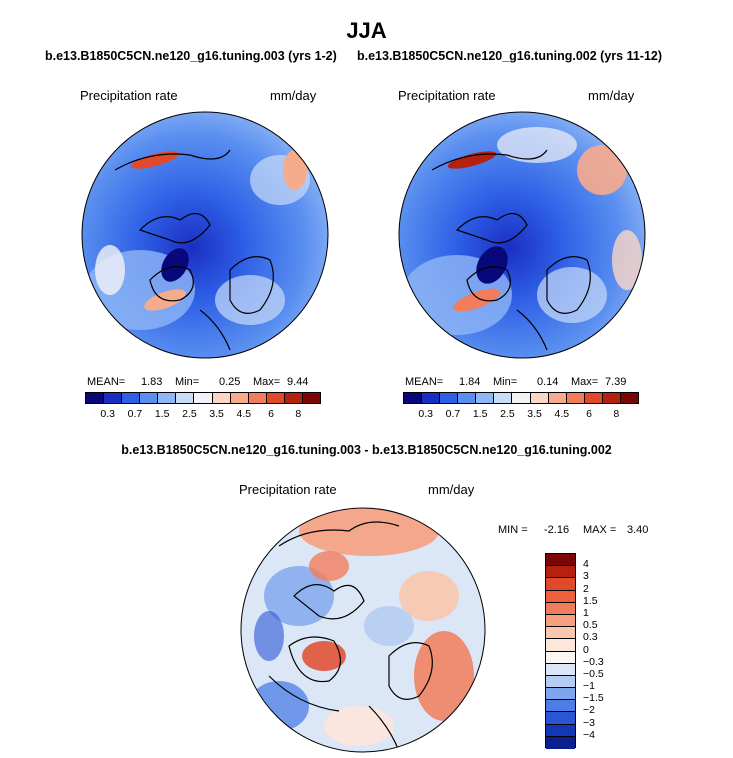 The width and height of the screenshot is (733, 758). Describe the element at coordinates (638, 530) in the screenshot. I see `difference-max-value: 3.40` at that location.